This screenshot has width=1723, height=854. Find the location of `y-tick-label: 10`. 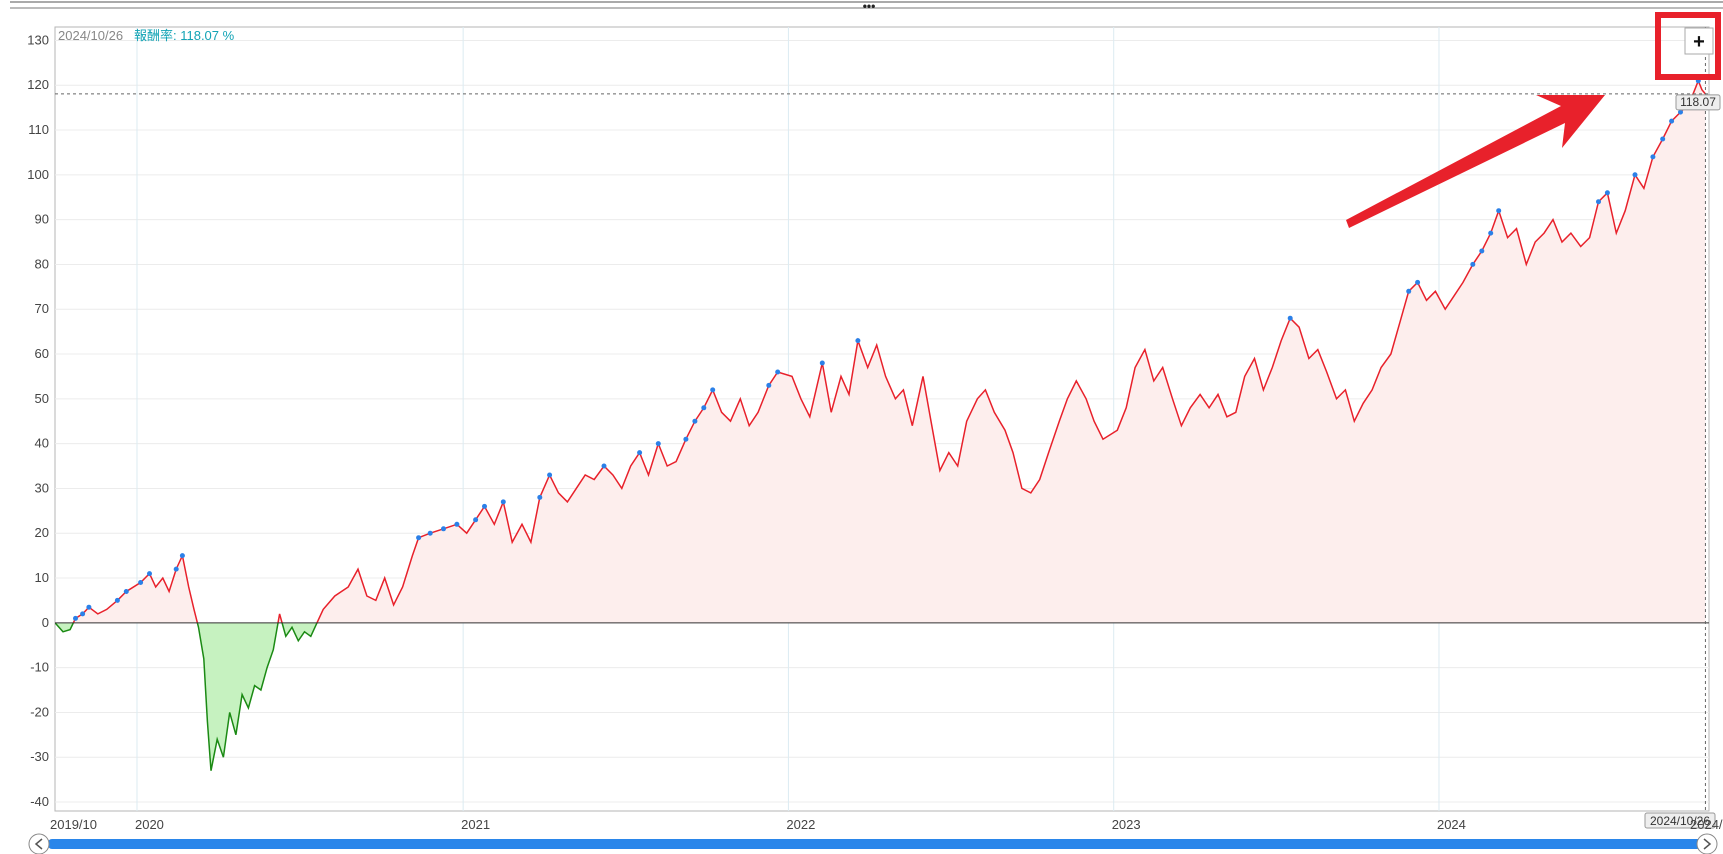

y-tick-label: 10 is located at coordinates (42, 577).